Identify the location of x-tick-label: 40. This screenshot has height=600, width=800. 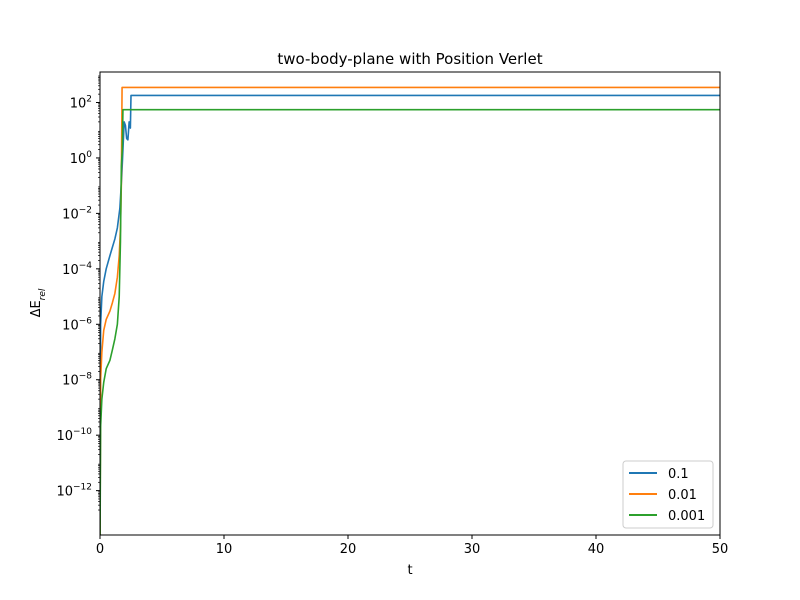
(596, 549).